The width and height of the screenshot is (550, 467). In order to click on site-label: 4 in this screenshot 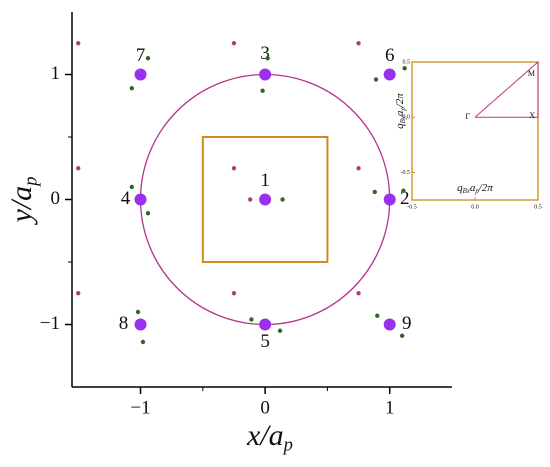, I will do `click(126, 198)`.